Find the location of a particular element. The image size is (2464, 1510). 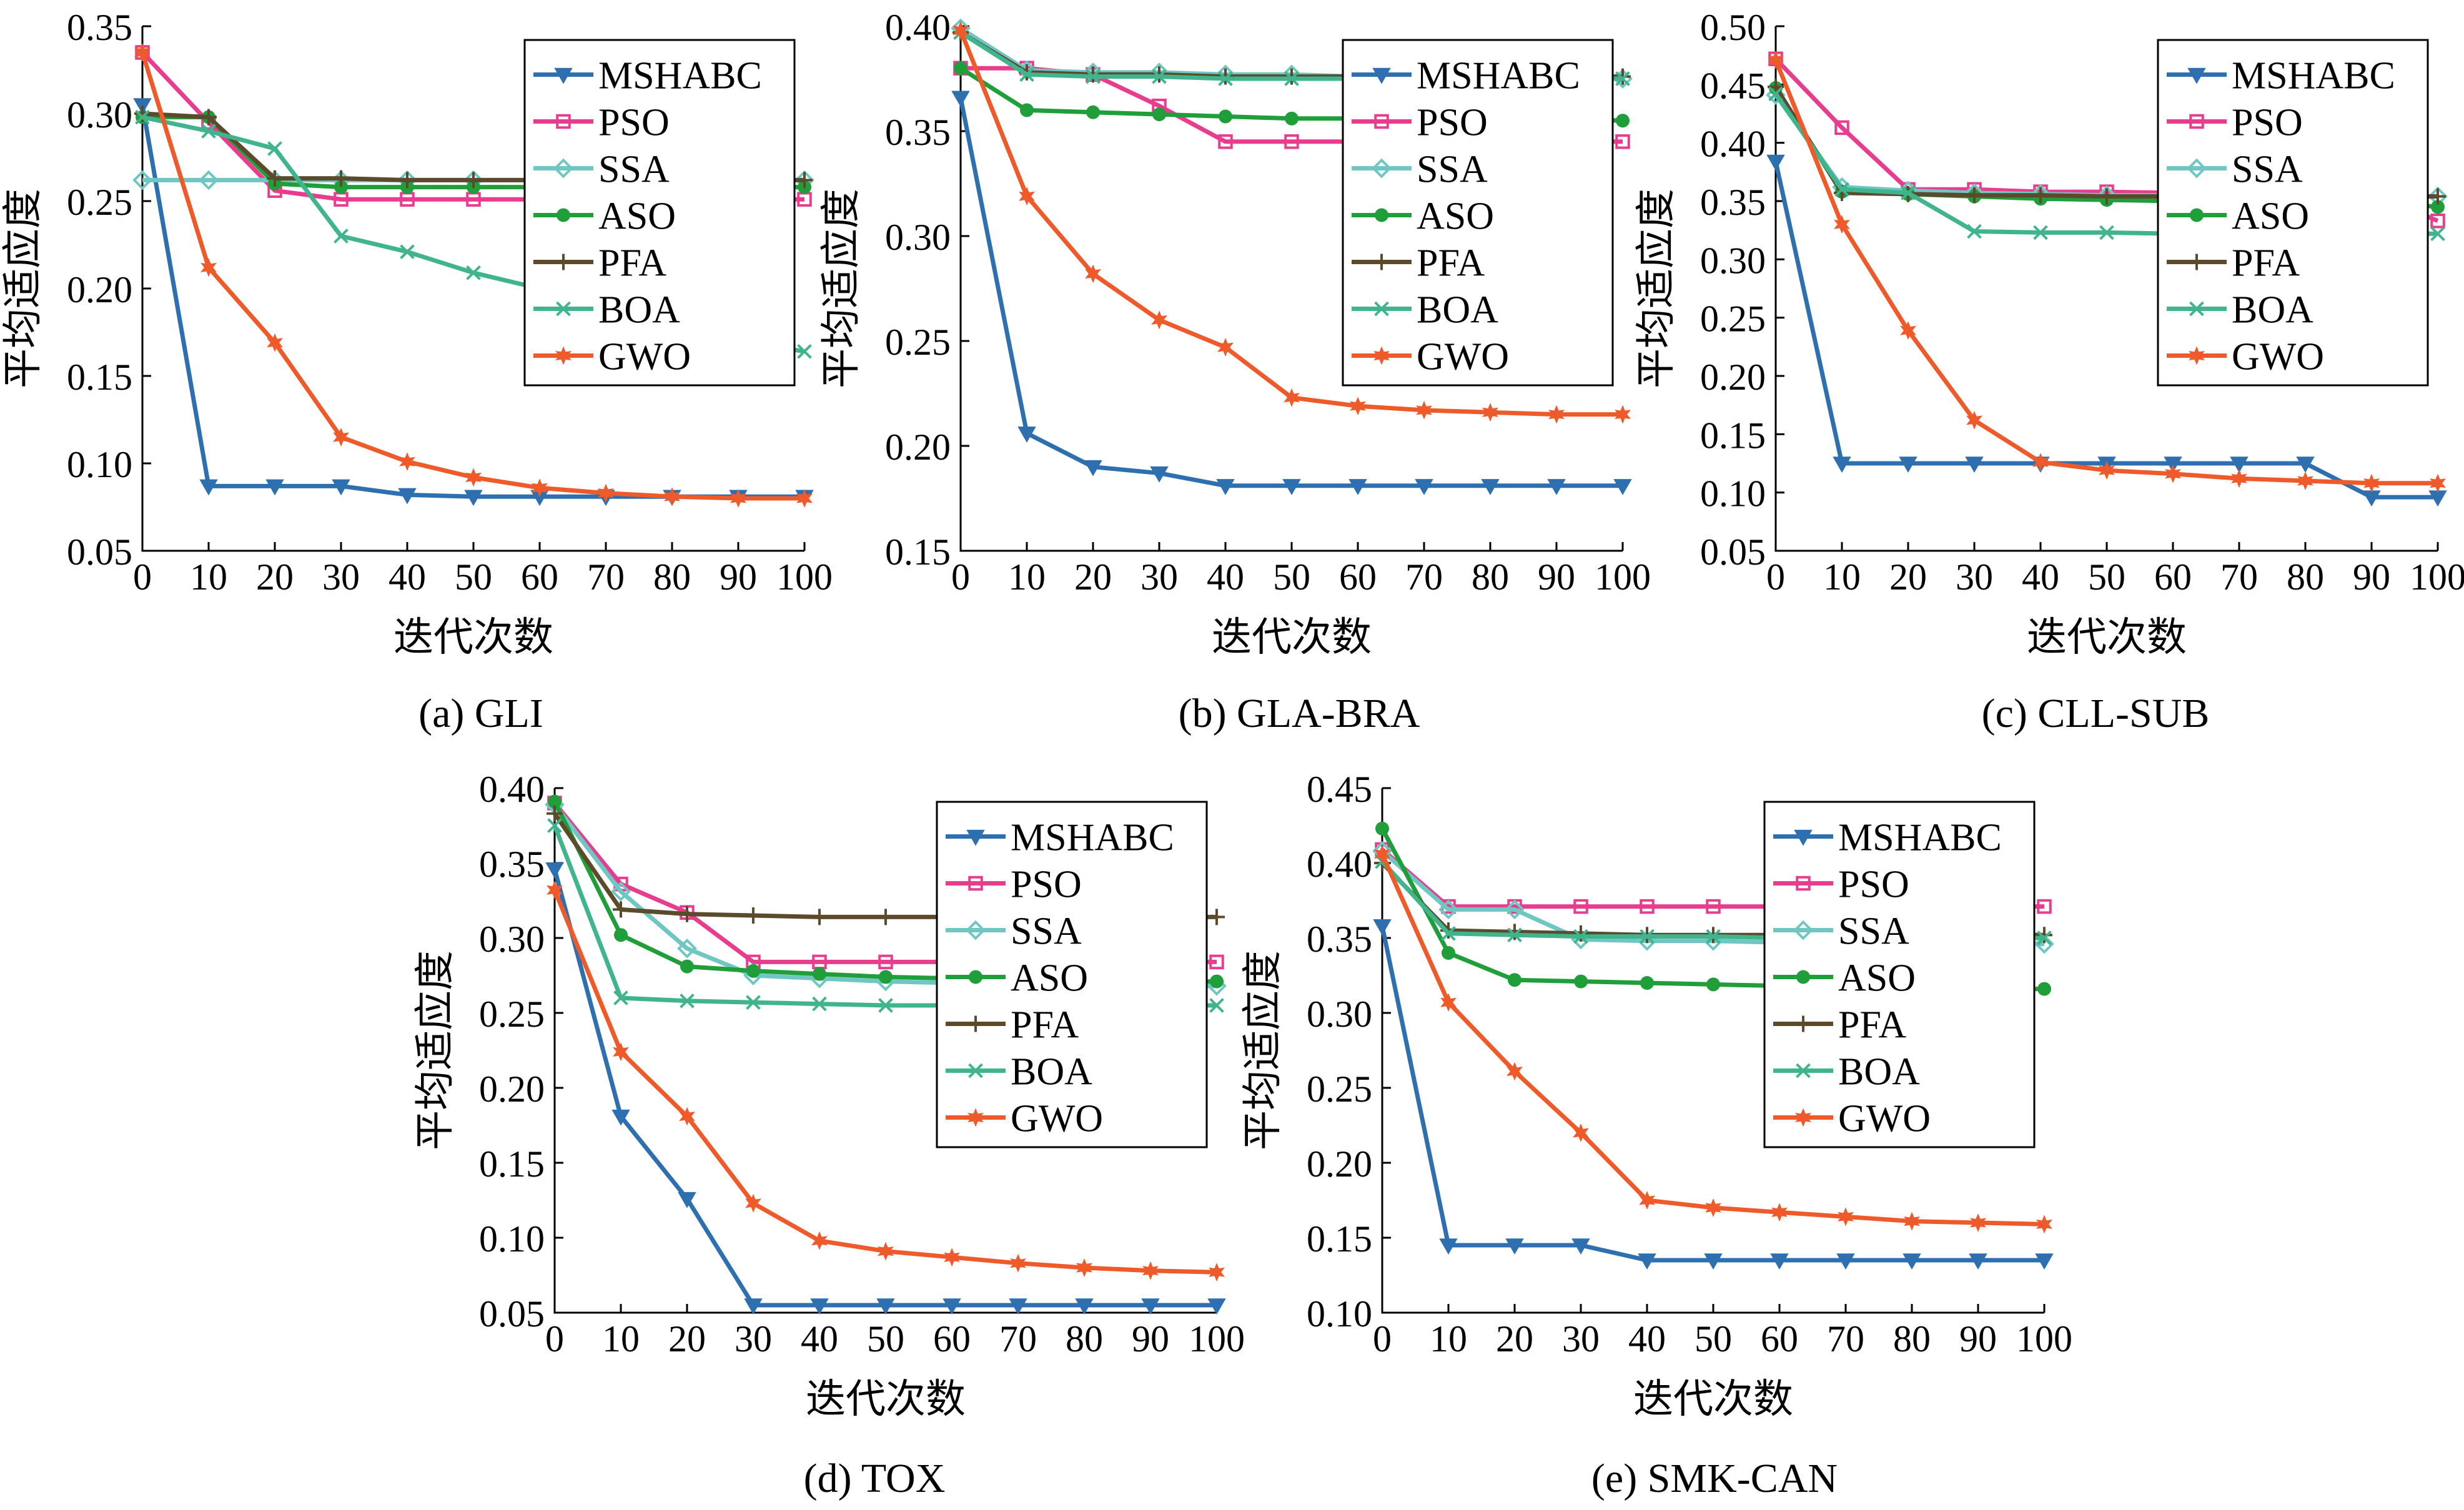

series-gwo is located at coordinates (2107, 272).